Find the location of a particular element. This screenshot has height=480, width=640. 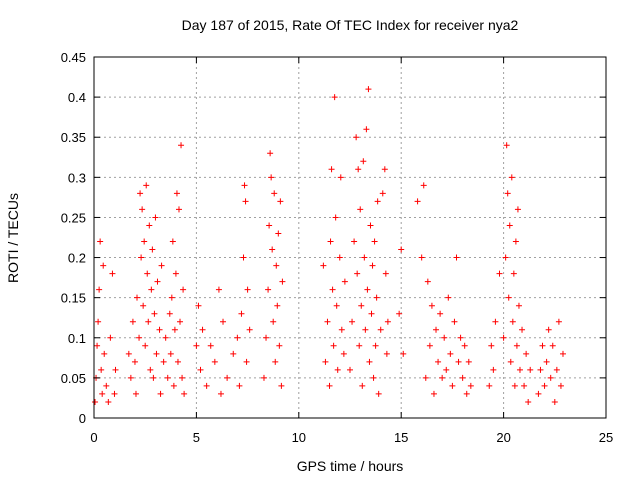

y-tick-label: 0.15 is located at coordinates (73, 298).